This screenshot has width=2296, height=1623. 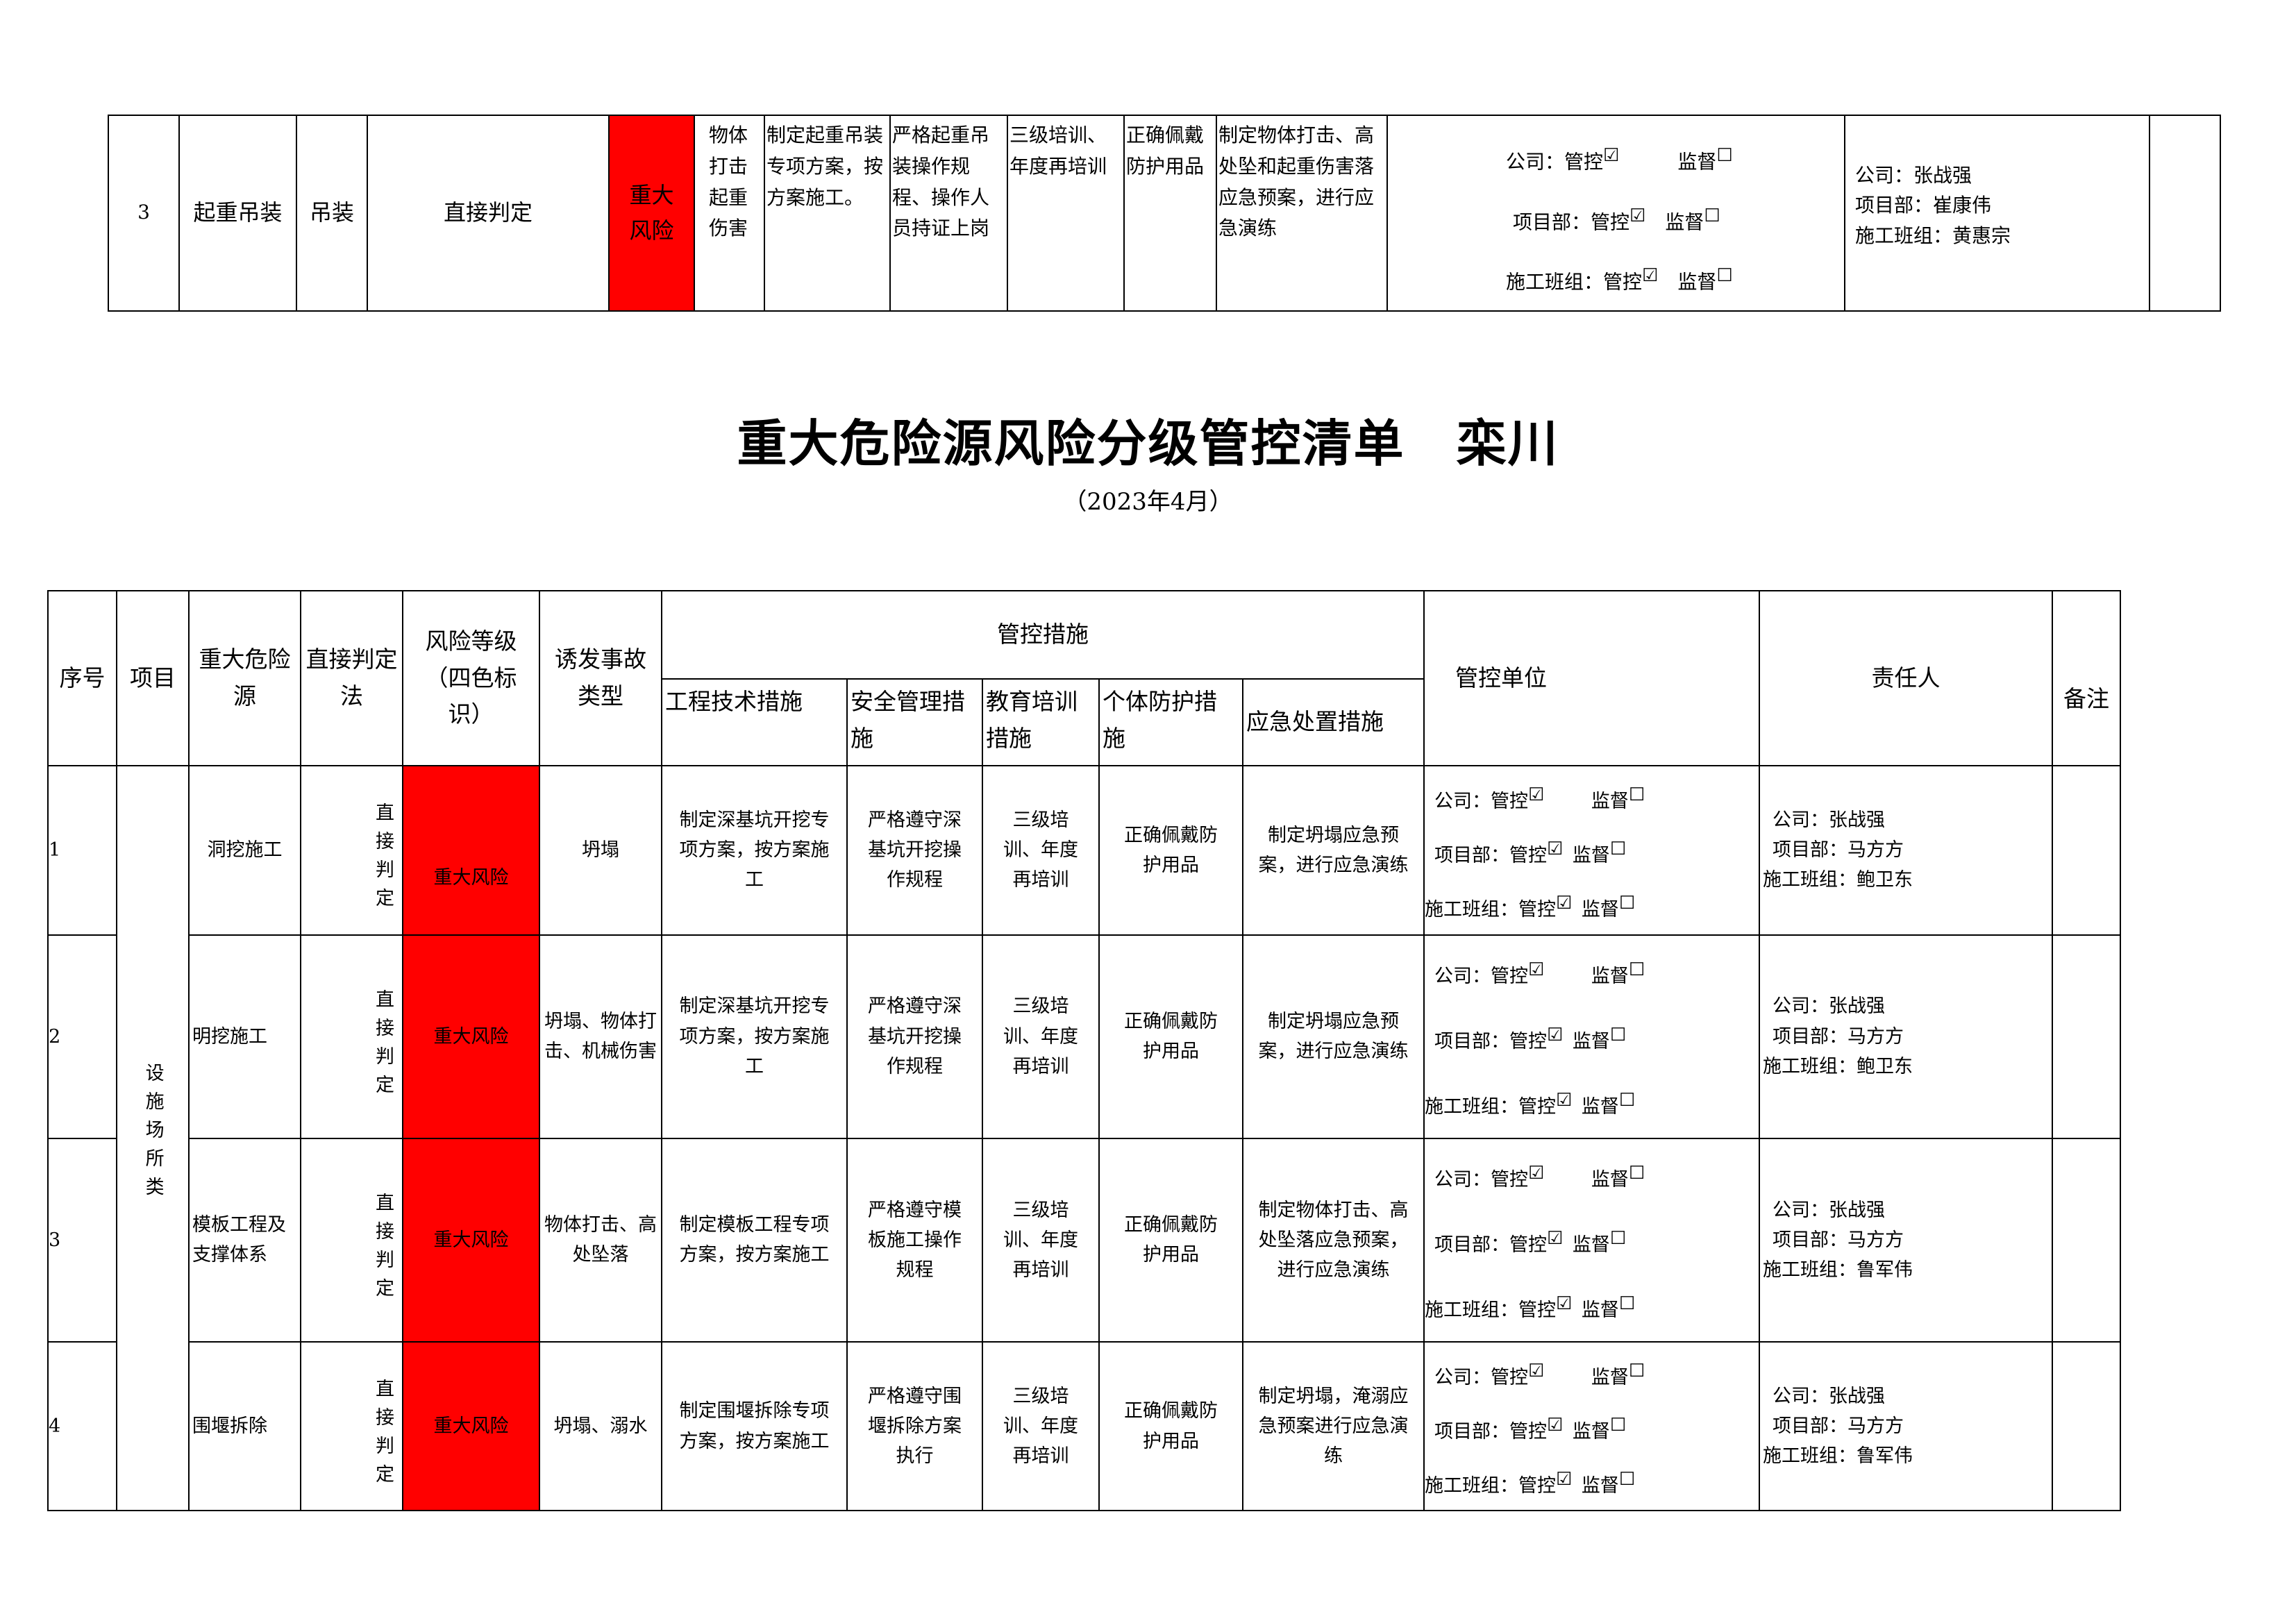 I want to click on row-number: 2, so click(x=82, y=1036).